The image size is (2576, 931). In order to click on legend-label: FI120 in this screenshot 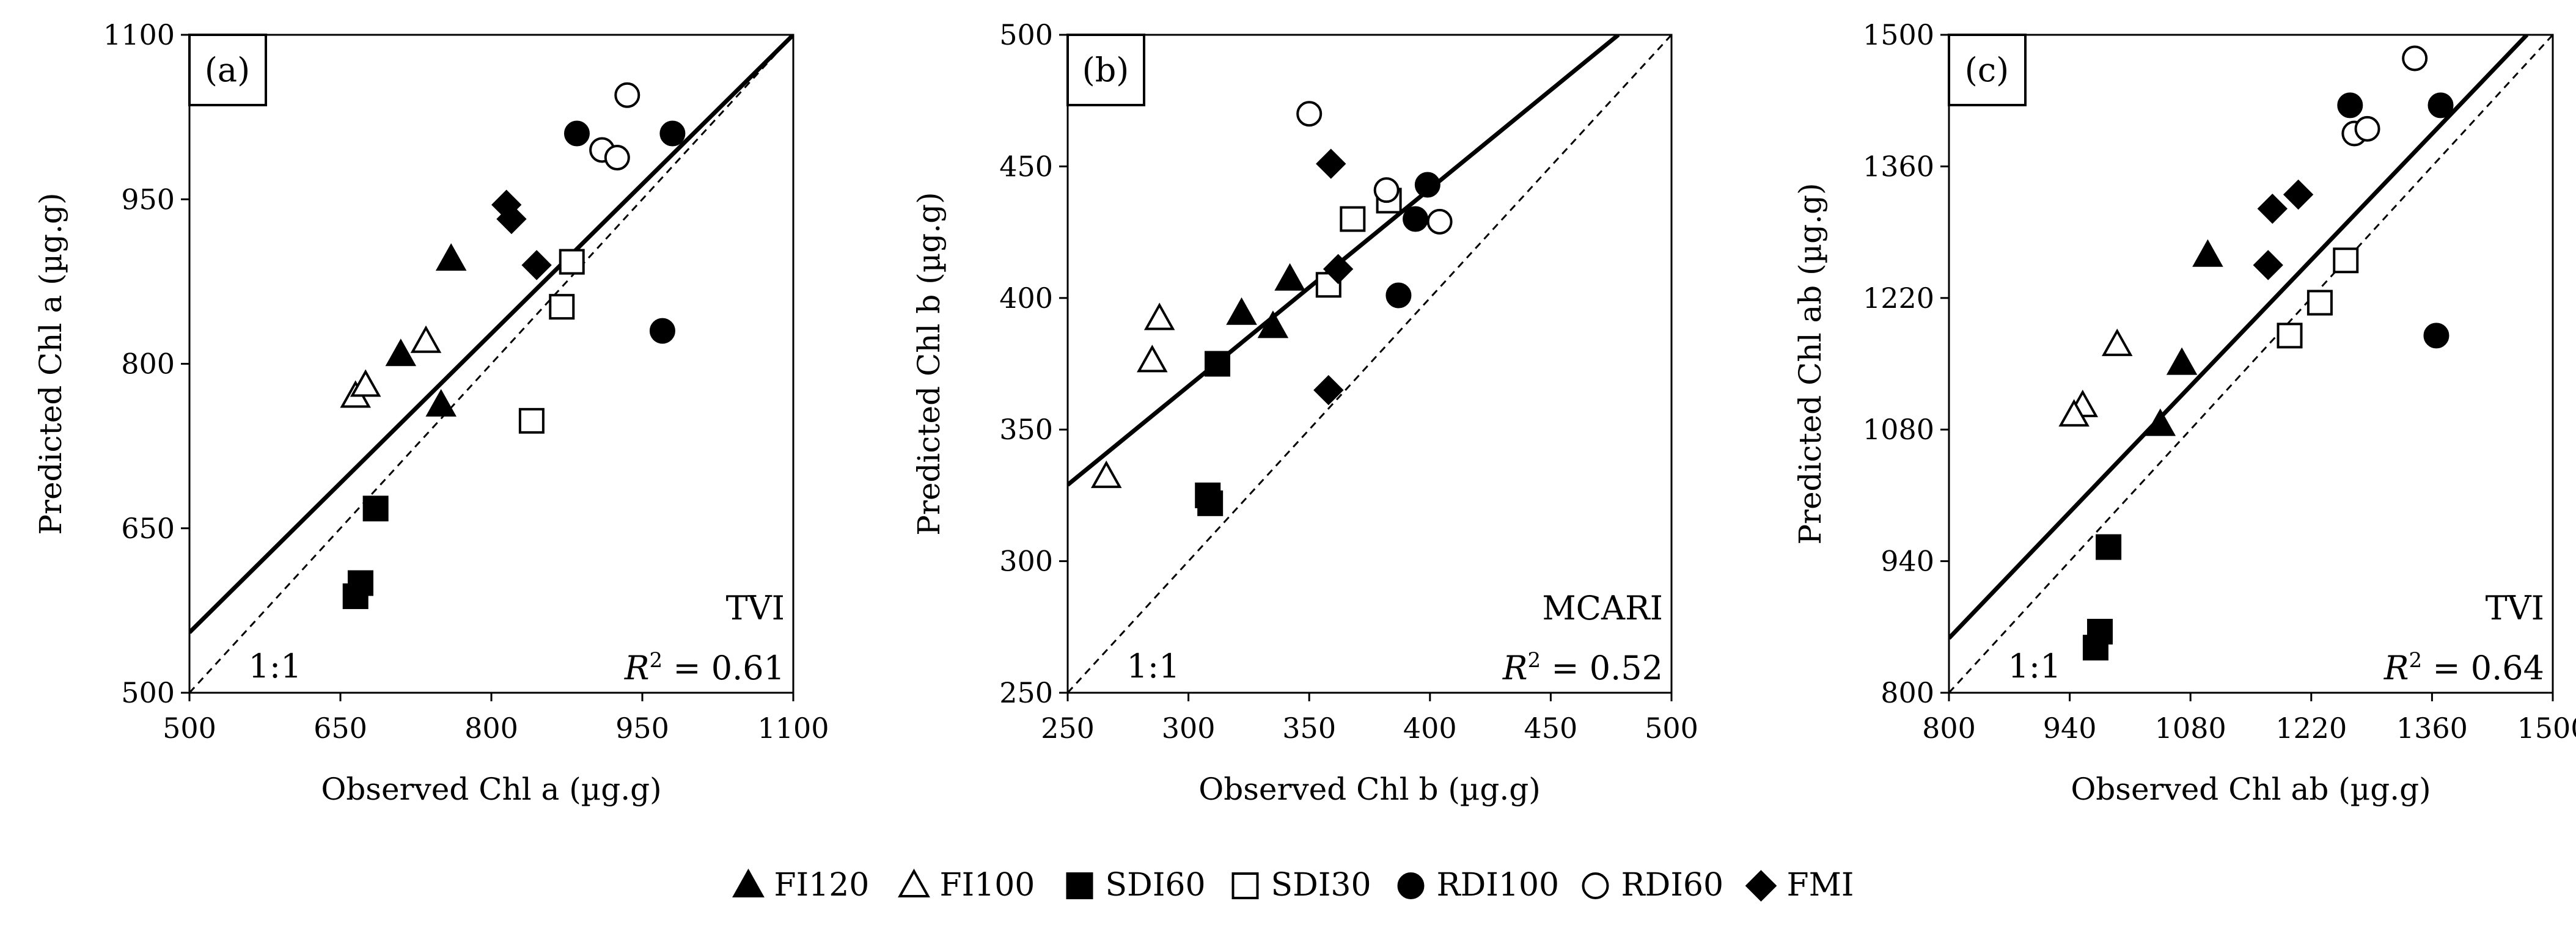, I will do `click(822, 886)`.